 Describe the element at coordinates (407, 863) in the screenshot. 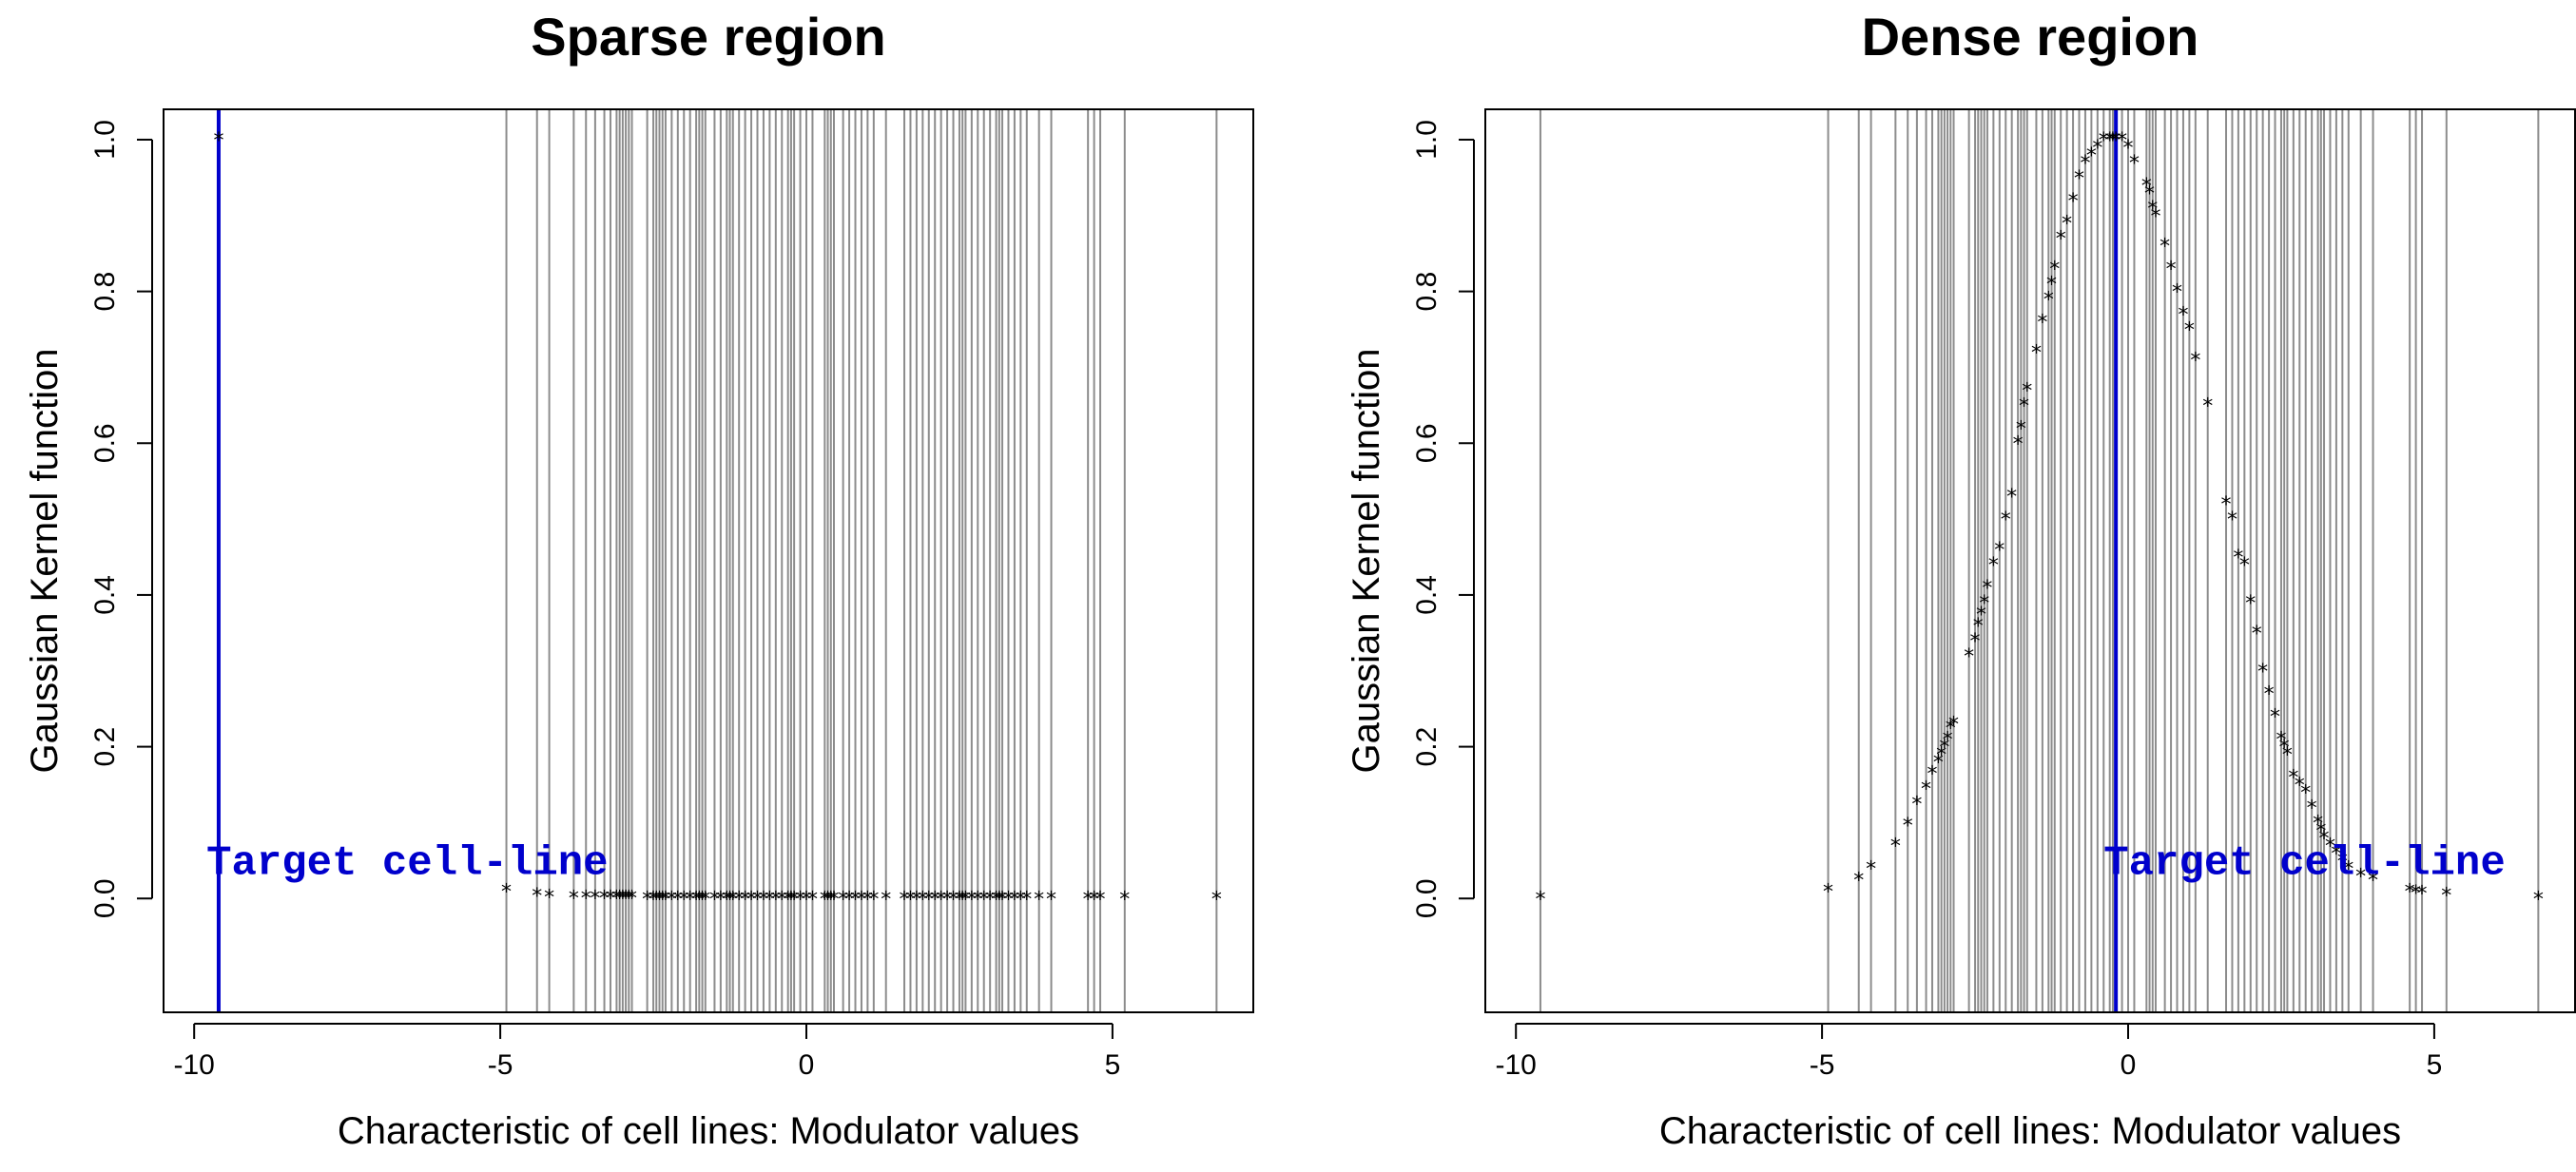

I see `target-annotation: Target cell-line` at that location.